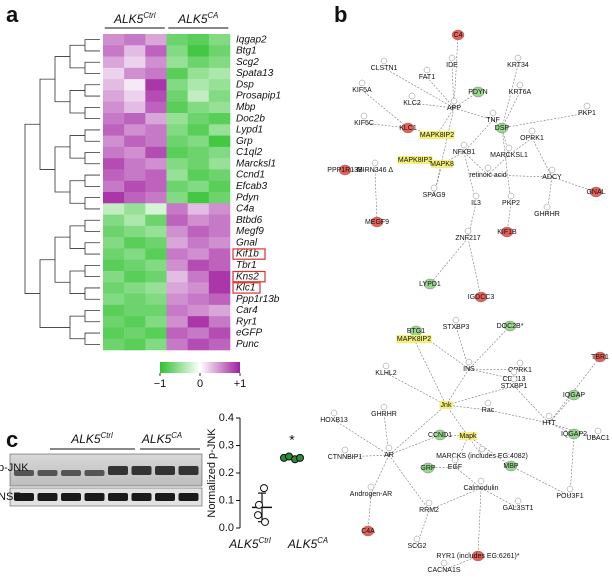 The image size is (612, 583). Describe the element at coordinates (458, 35) in the screenshot. I see `node-label: C4` at that location.